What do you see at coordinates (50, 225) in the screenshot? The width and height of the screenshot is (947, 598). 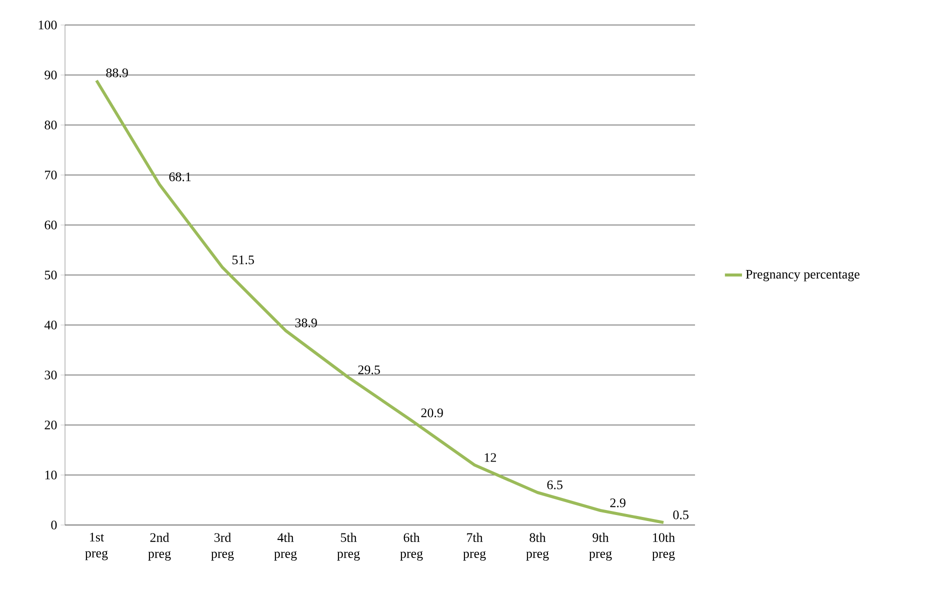 I see `y-tick-label: 60` at bounding box center [50, 225].